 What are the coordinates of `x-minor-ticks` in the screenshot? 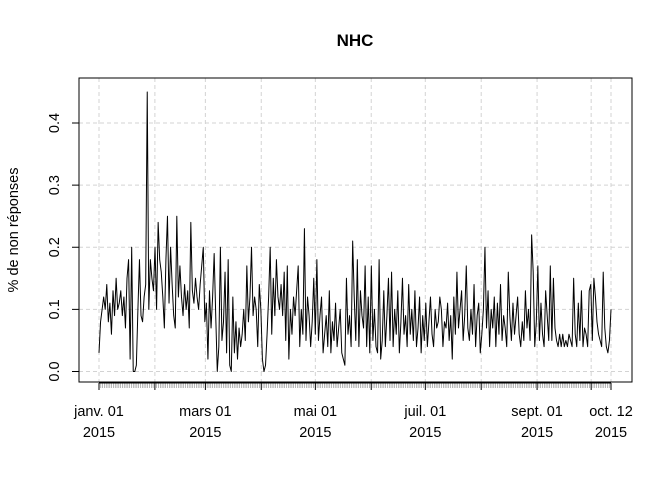 It's located at (355, 385).